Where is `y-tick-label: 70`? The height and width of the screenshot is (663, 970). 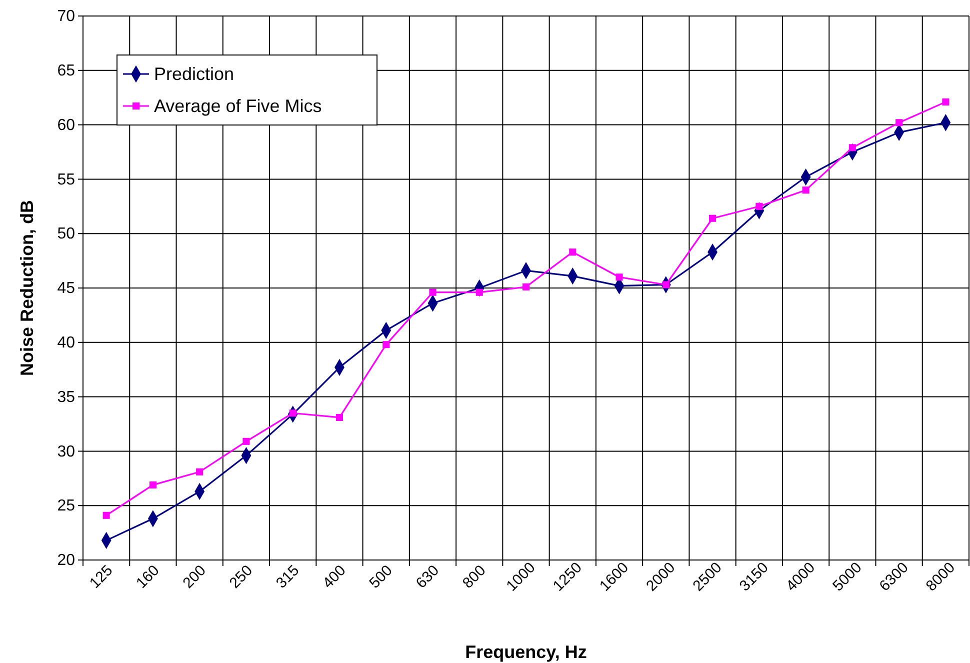 y-tick-label: 70 is located at coordinates (66, 17).